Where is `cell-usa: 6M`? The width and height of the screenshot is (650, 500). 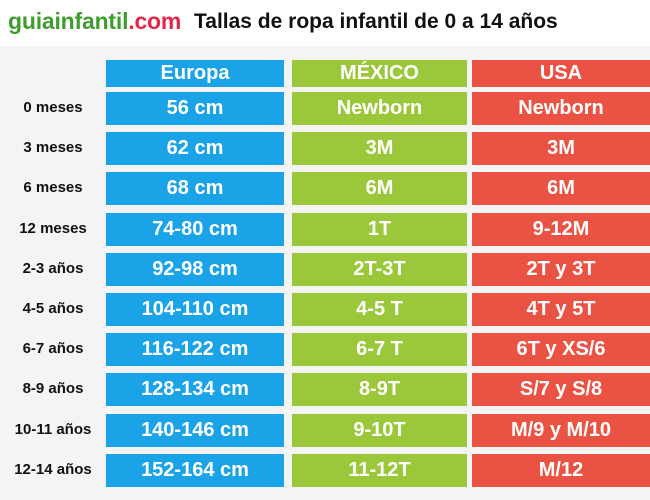
cell-usa: 6M is located at coordinates (561, 188).